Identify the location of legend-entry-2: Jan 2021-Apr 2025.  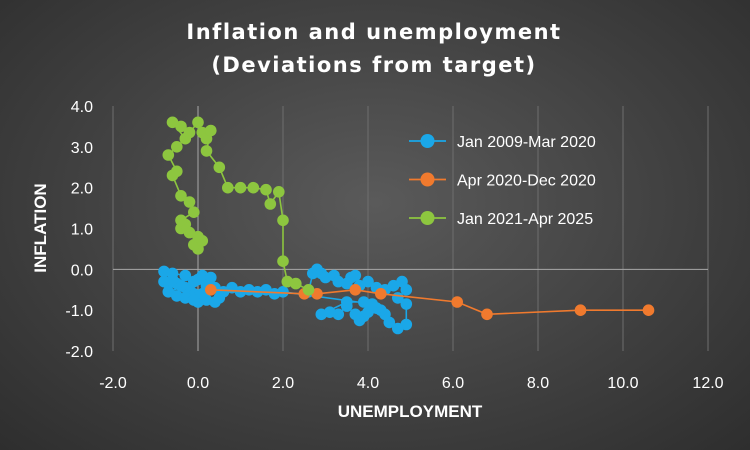
(501, 219).